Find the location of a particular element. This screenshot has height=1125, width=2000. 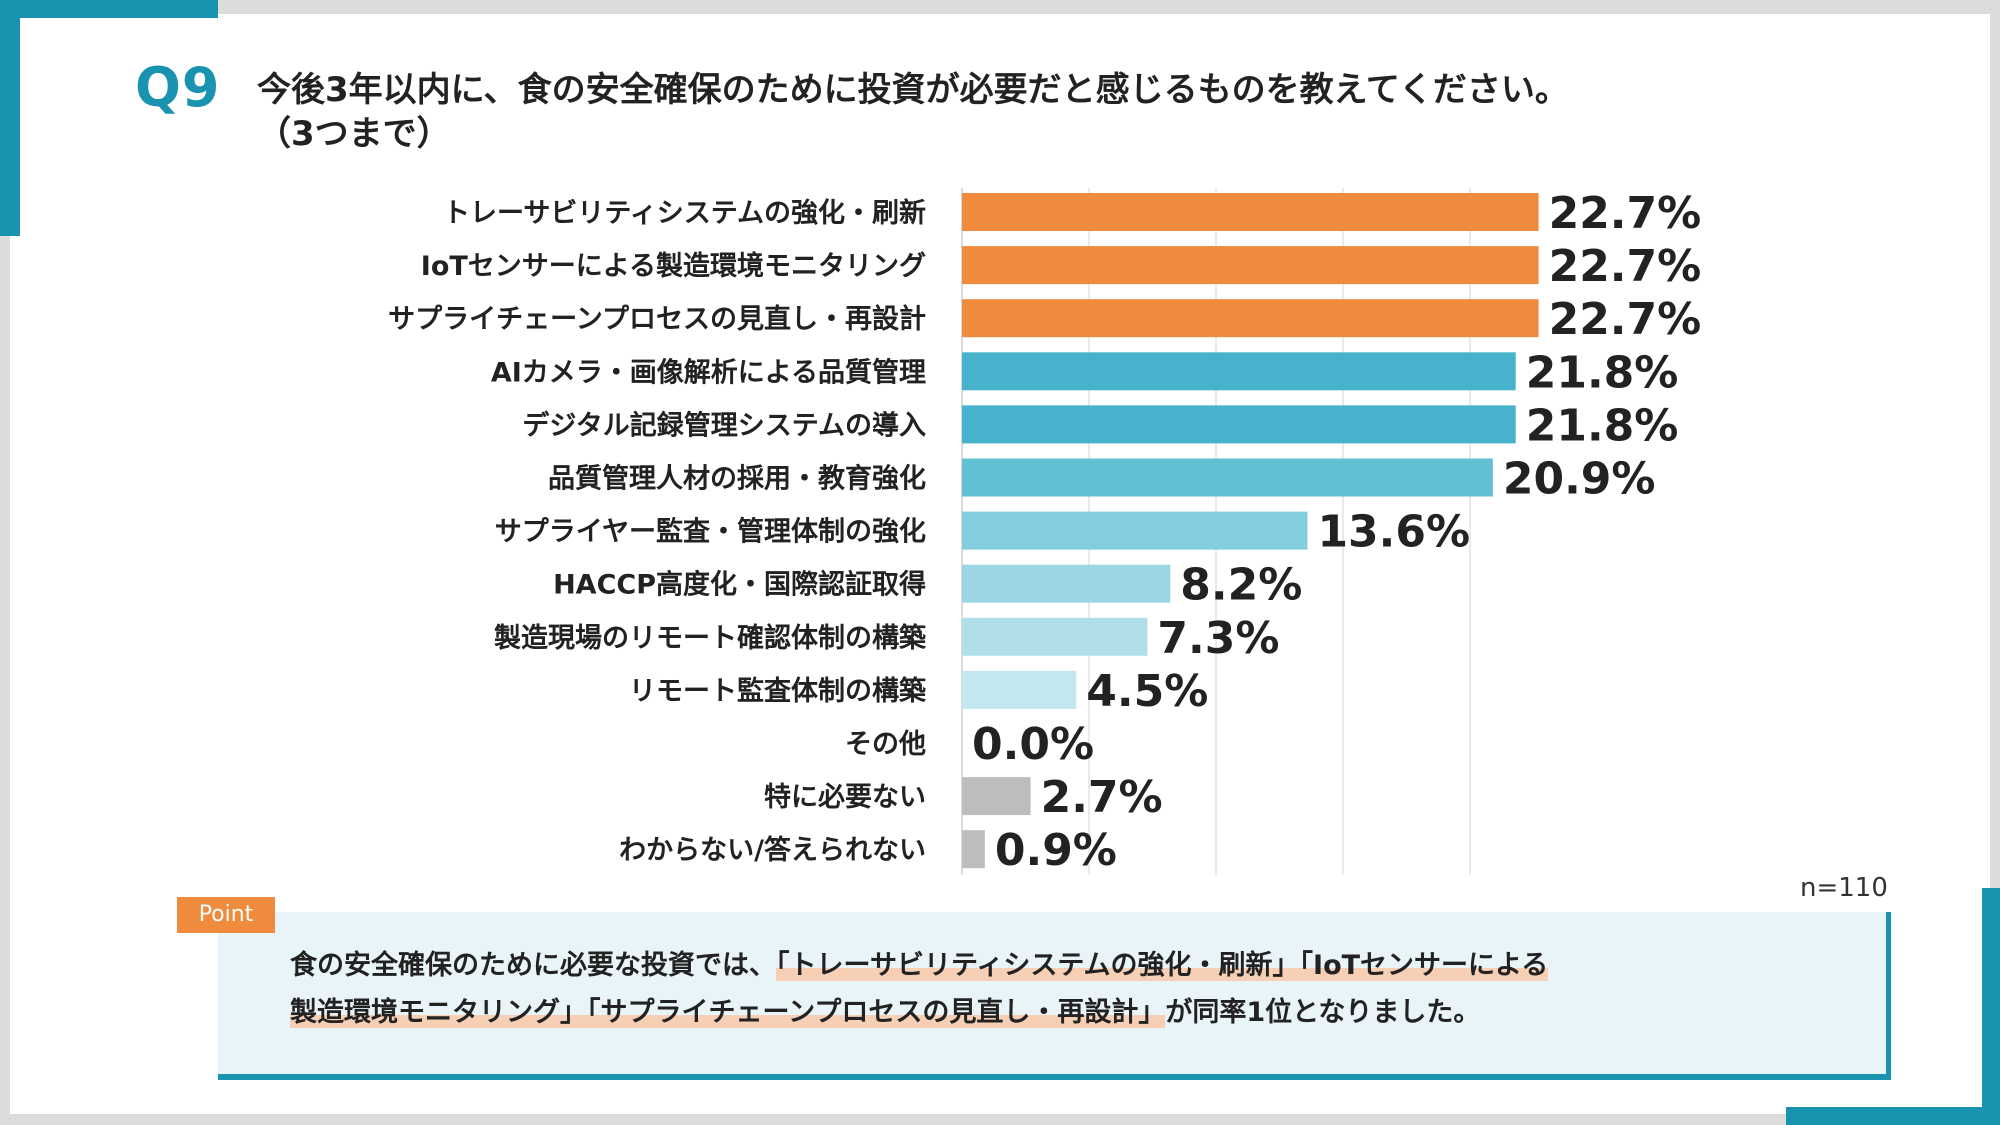

category-label: リモート監査体制の構築 is located at coordinates (778, 691).